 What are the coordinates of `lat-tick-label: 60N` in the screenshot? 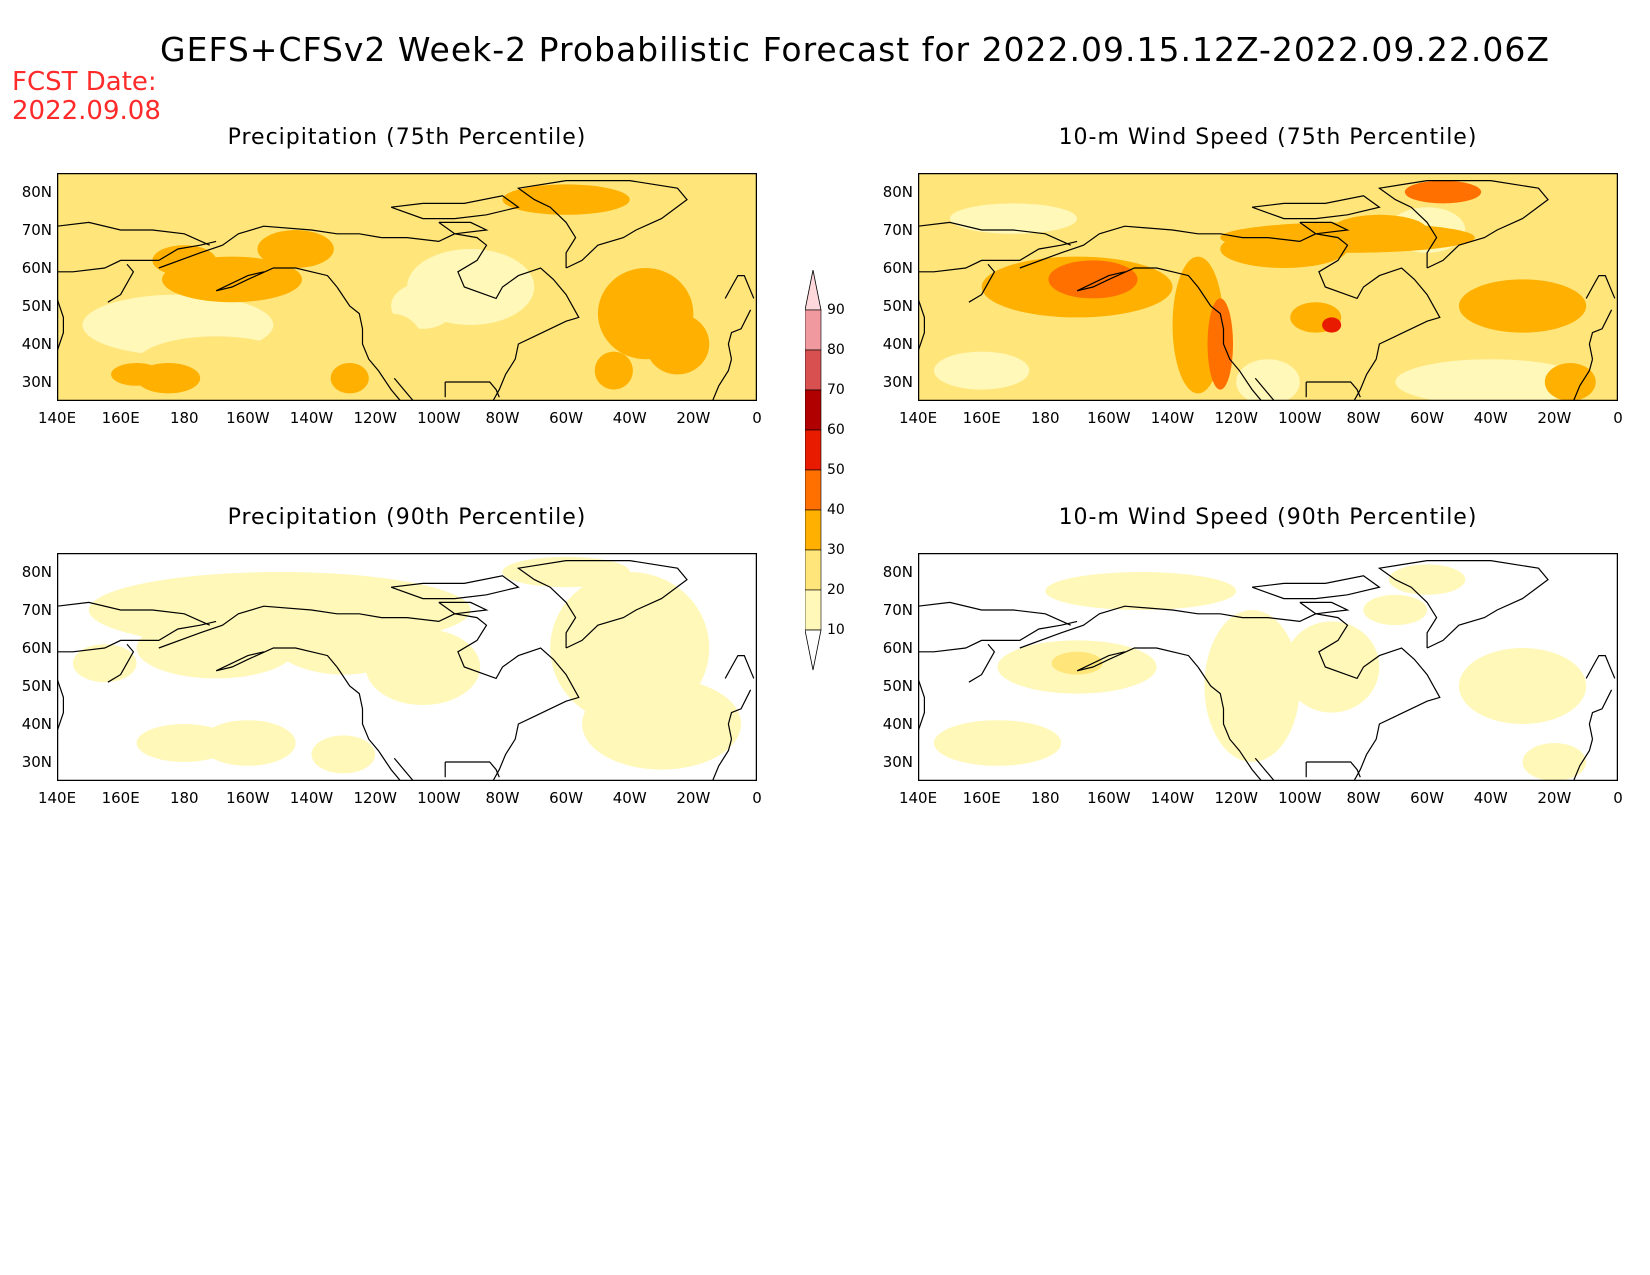 It's located at (897, 268).